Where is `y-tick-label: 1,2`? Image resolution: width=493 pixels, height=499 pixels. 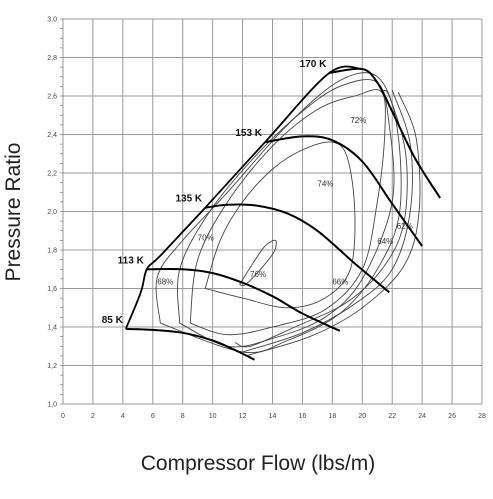 y-tick-label: 1,2 is located at coordinates (52, 366).